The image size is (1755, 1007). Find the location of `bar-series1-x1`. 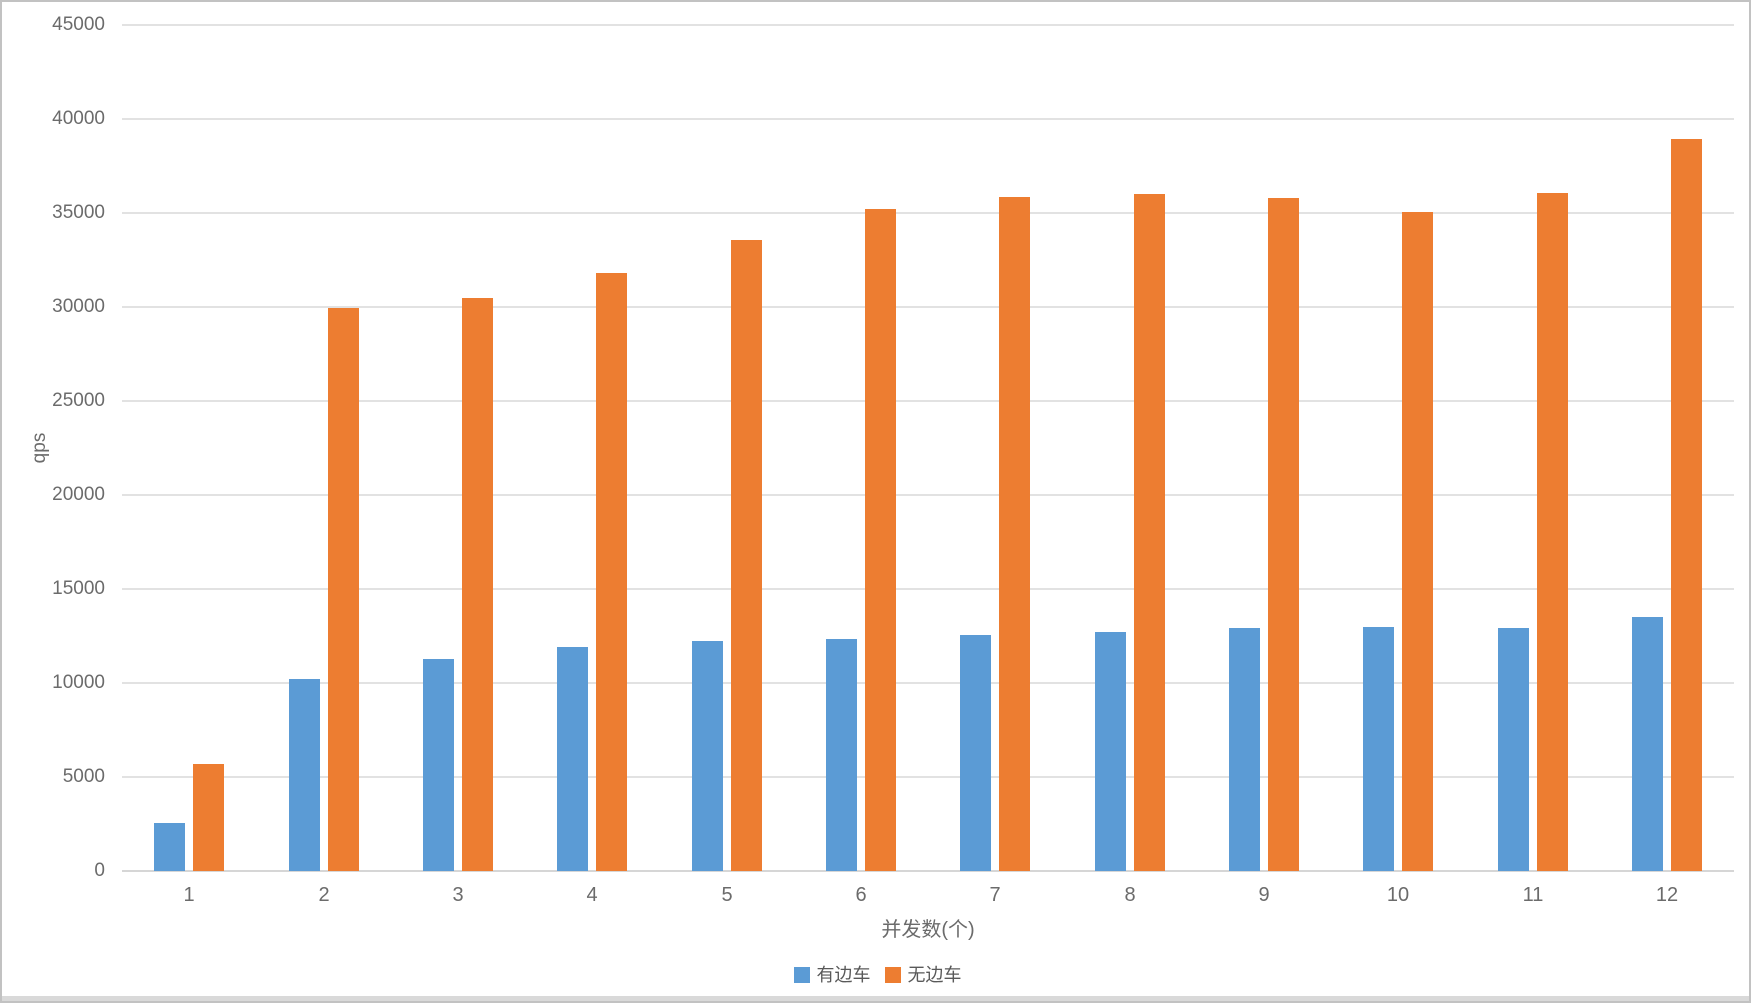

bar-series1-x1 is located at coordinates (169, 847).